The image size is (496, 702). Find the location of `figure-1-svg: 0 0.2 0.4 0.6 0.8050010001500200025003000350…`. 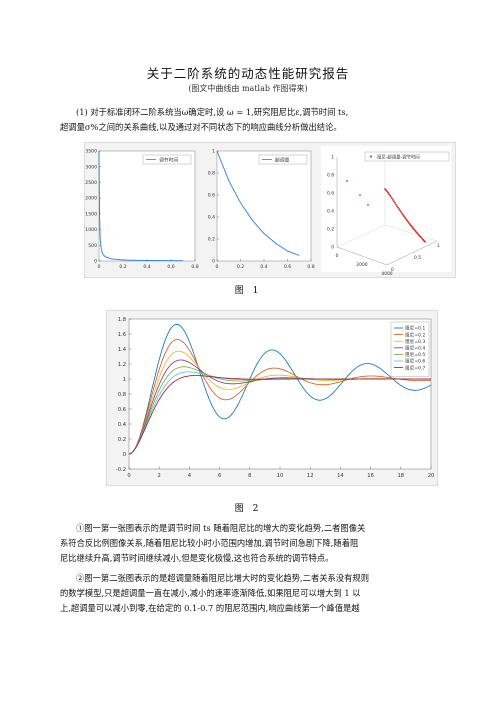

figure-1-svg: 0 0.2 0.4 0.6 0.8050010001500200025003000350… is located at coordinates (268, 211).